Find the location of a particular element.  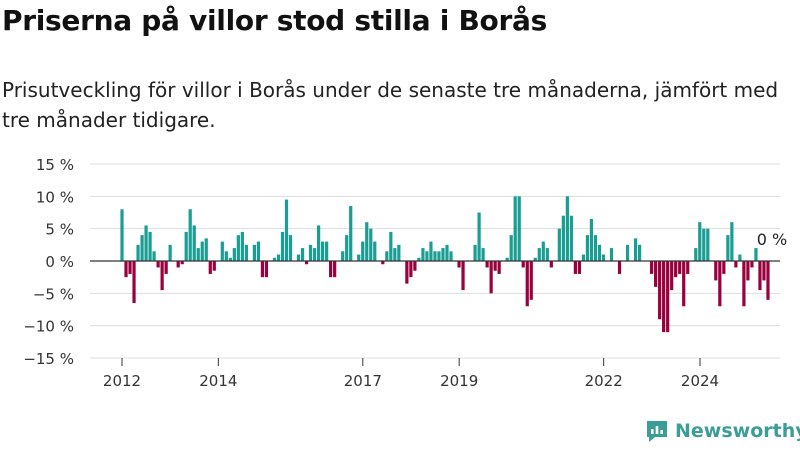

y-axis-labels: 15 % 10 % 5 % 0 % −5 % −10 % −15 % is located at coordinates (48, 262).